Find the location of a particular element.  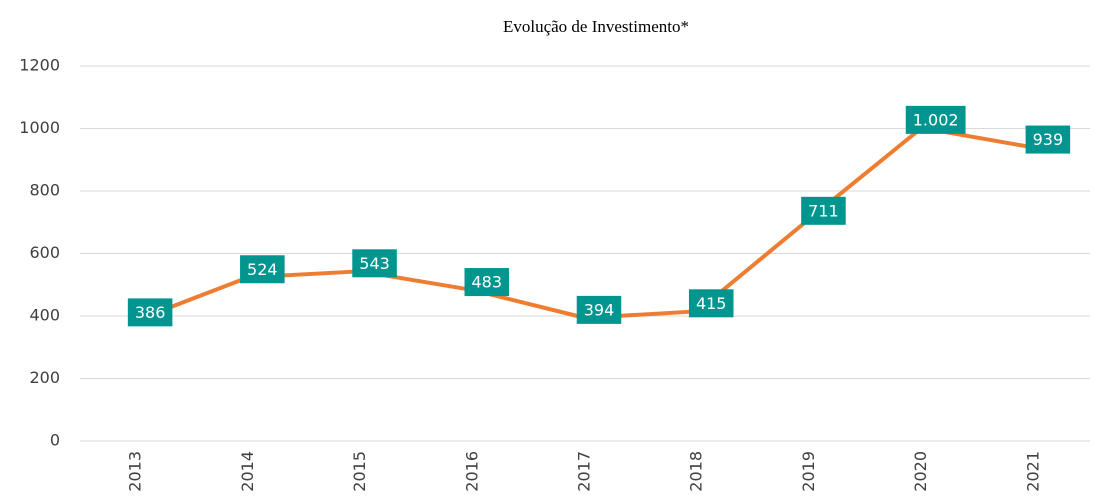

data-label-group: 1.002 is located at coordinates (935, 119).